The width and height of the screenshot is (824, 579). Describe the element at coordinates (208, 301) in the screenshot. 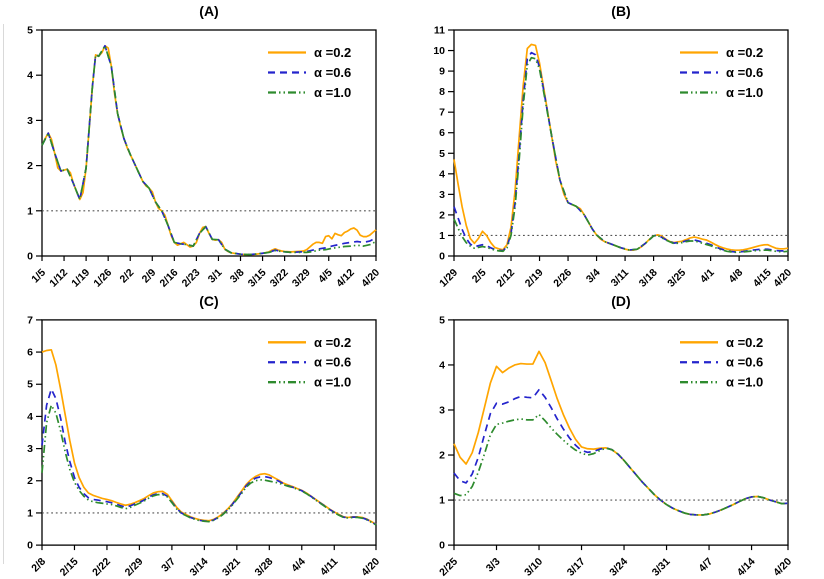

I see `panel-title: (C)` at that location.